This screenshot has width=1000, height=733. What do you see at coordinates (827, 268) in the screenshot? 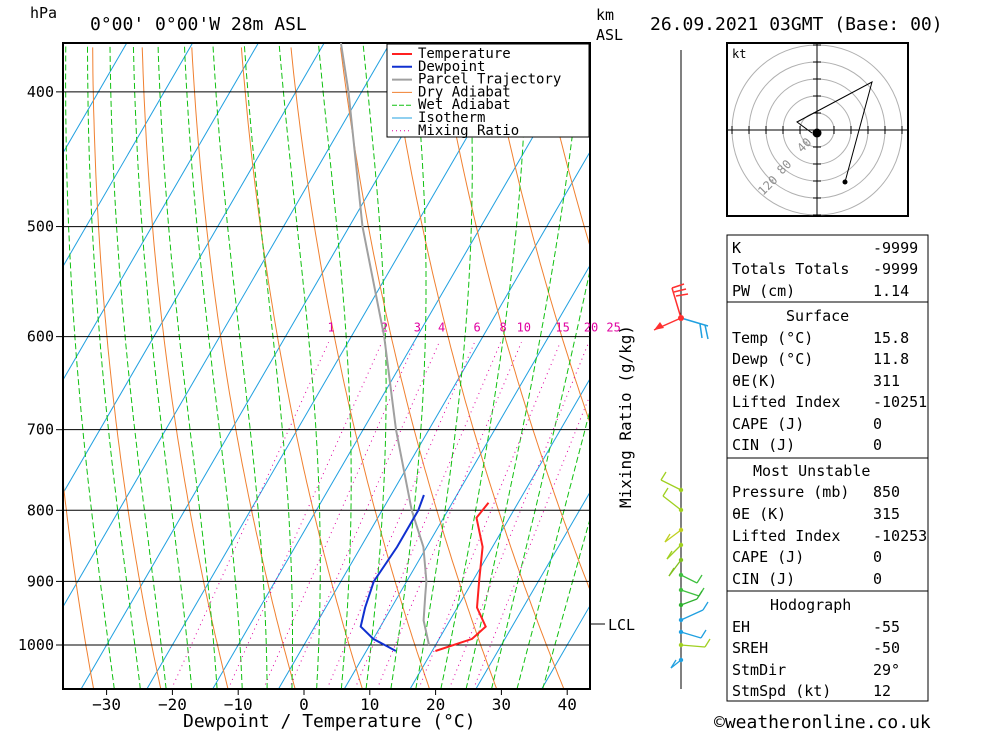
I see `indices-box` at bounding box center [827, 268].